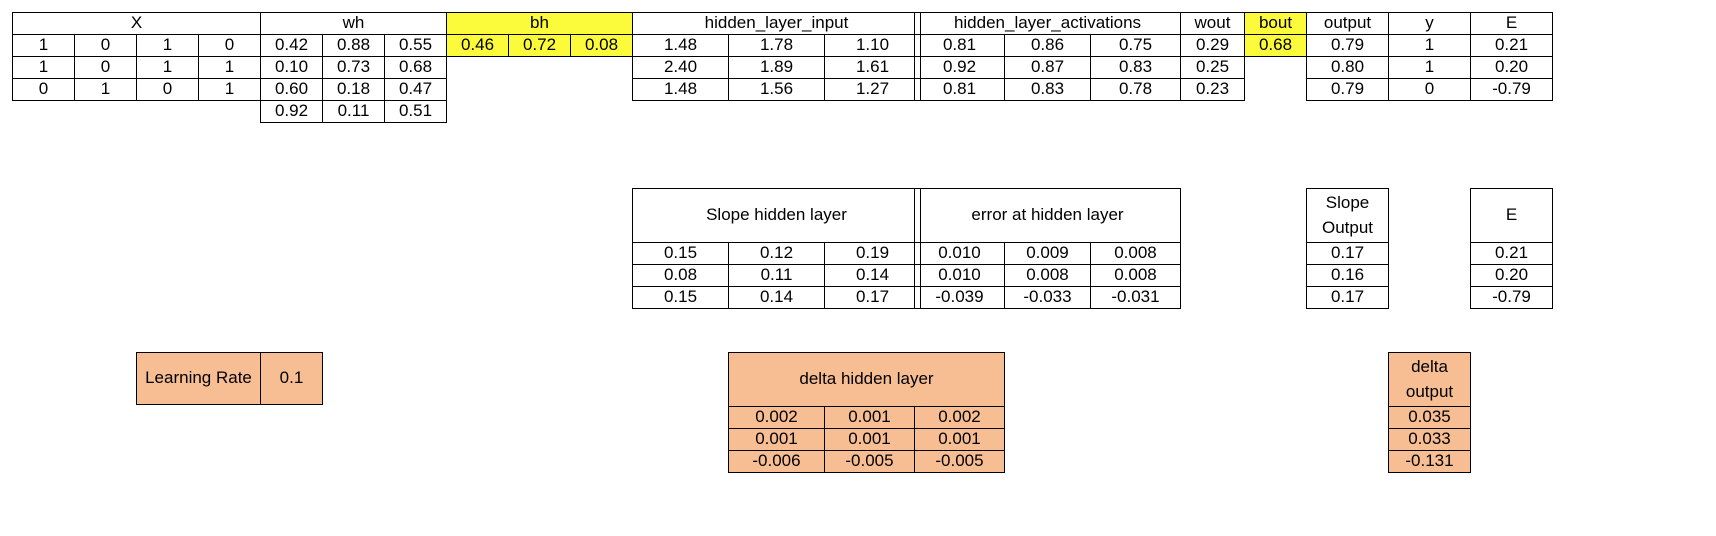 The image size is (1716, 536). What do you see at coordinates (1511, 297) in the screenshot?
I see `e-copy-table-cell: -0.79` at bounding box center [1511, 297].